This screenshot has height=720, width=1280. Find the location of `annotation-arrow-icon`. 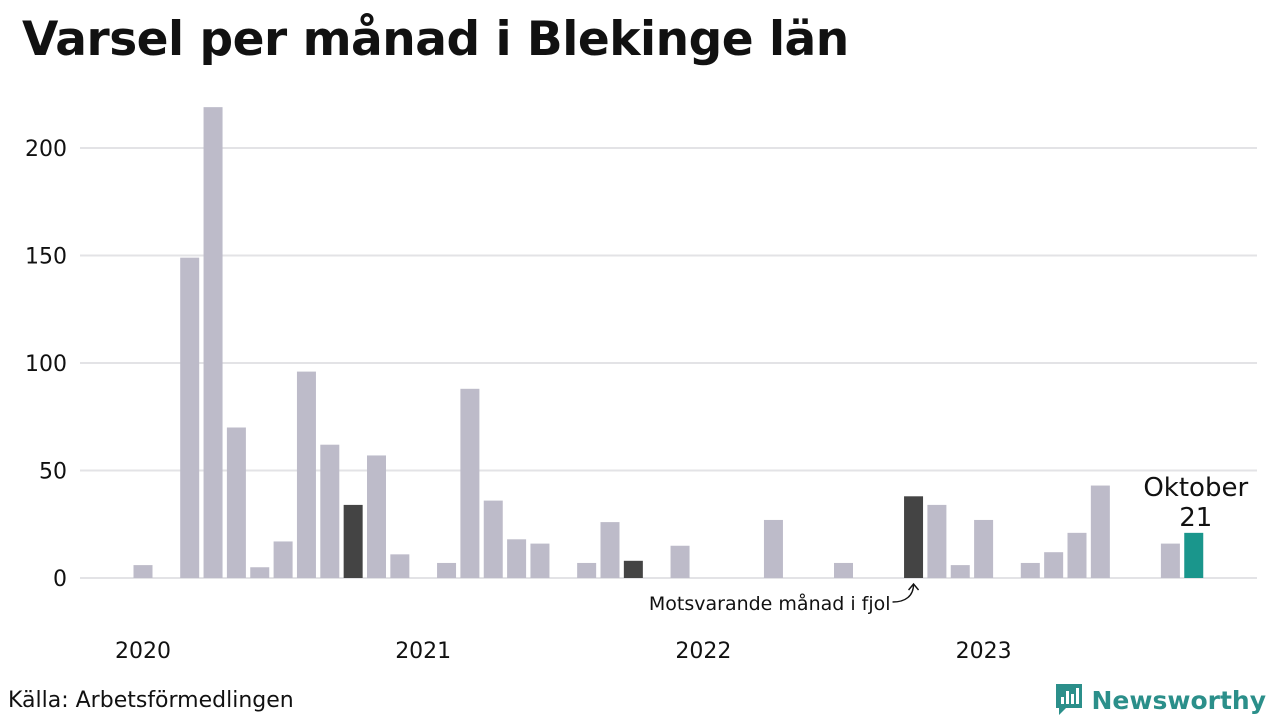

annotation-arrow-icon is located at coordinates (903, 593).